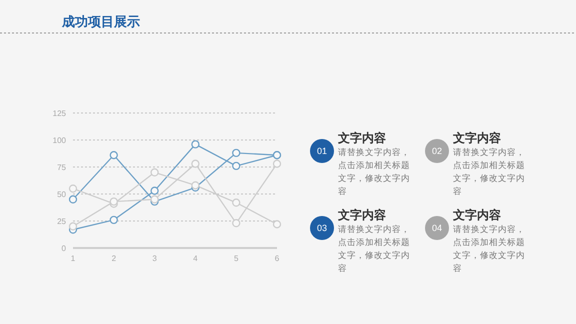 This screenshot has height=324, width=576. Describe the element at coordinates (236, 258) in the screenshot. I see `x-tick-label: 5` at that location.